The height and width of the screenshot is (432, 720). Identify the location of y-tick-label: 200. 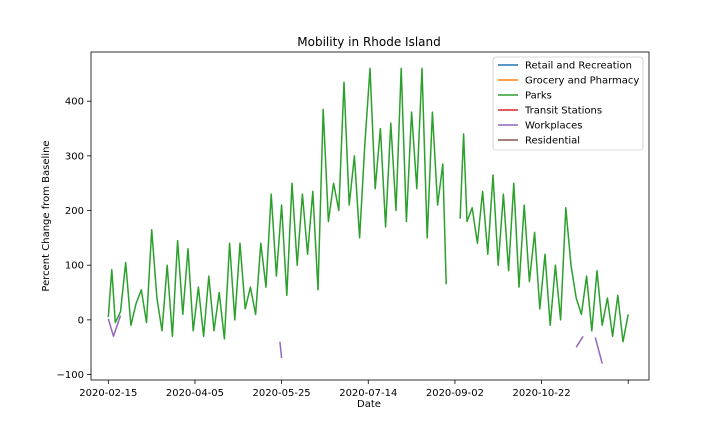
(74, 211).